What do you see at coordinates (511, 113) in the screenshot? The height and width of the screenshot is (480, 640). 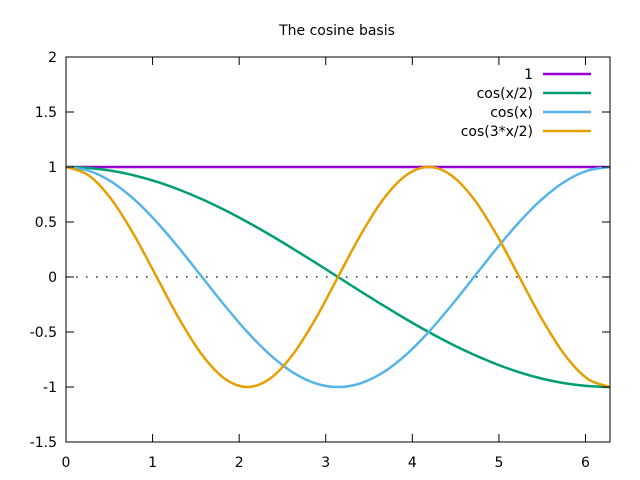 I see `legend-label: cos(x)` at bounding box center [511, 113].